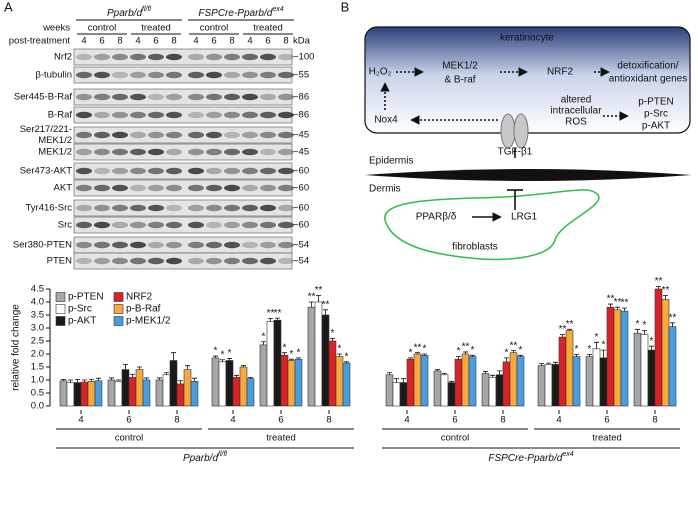 The height and width of the screenshot is (521, 698). What do you see at coordinates (16, 347) in the screenshot?
I see `y-axis-title: relative fold change` at bounding box center [16, 347].